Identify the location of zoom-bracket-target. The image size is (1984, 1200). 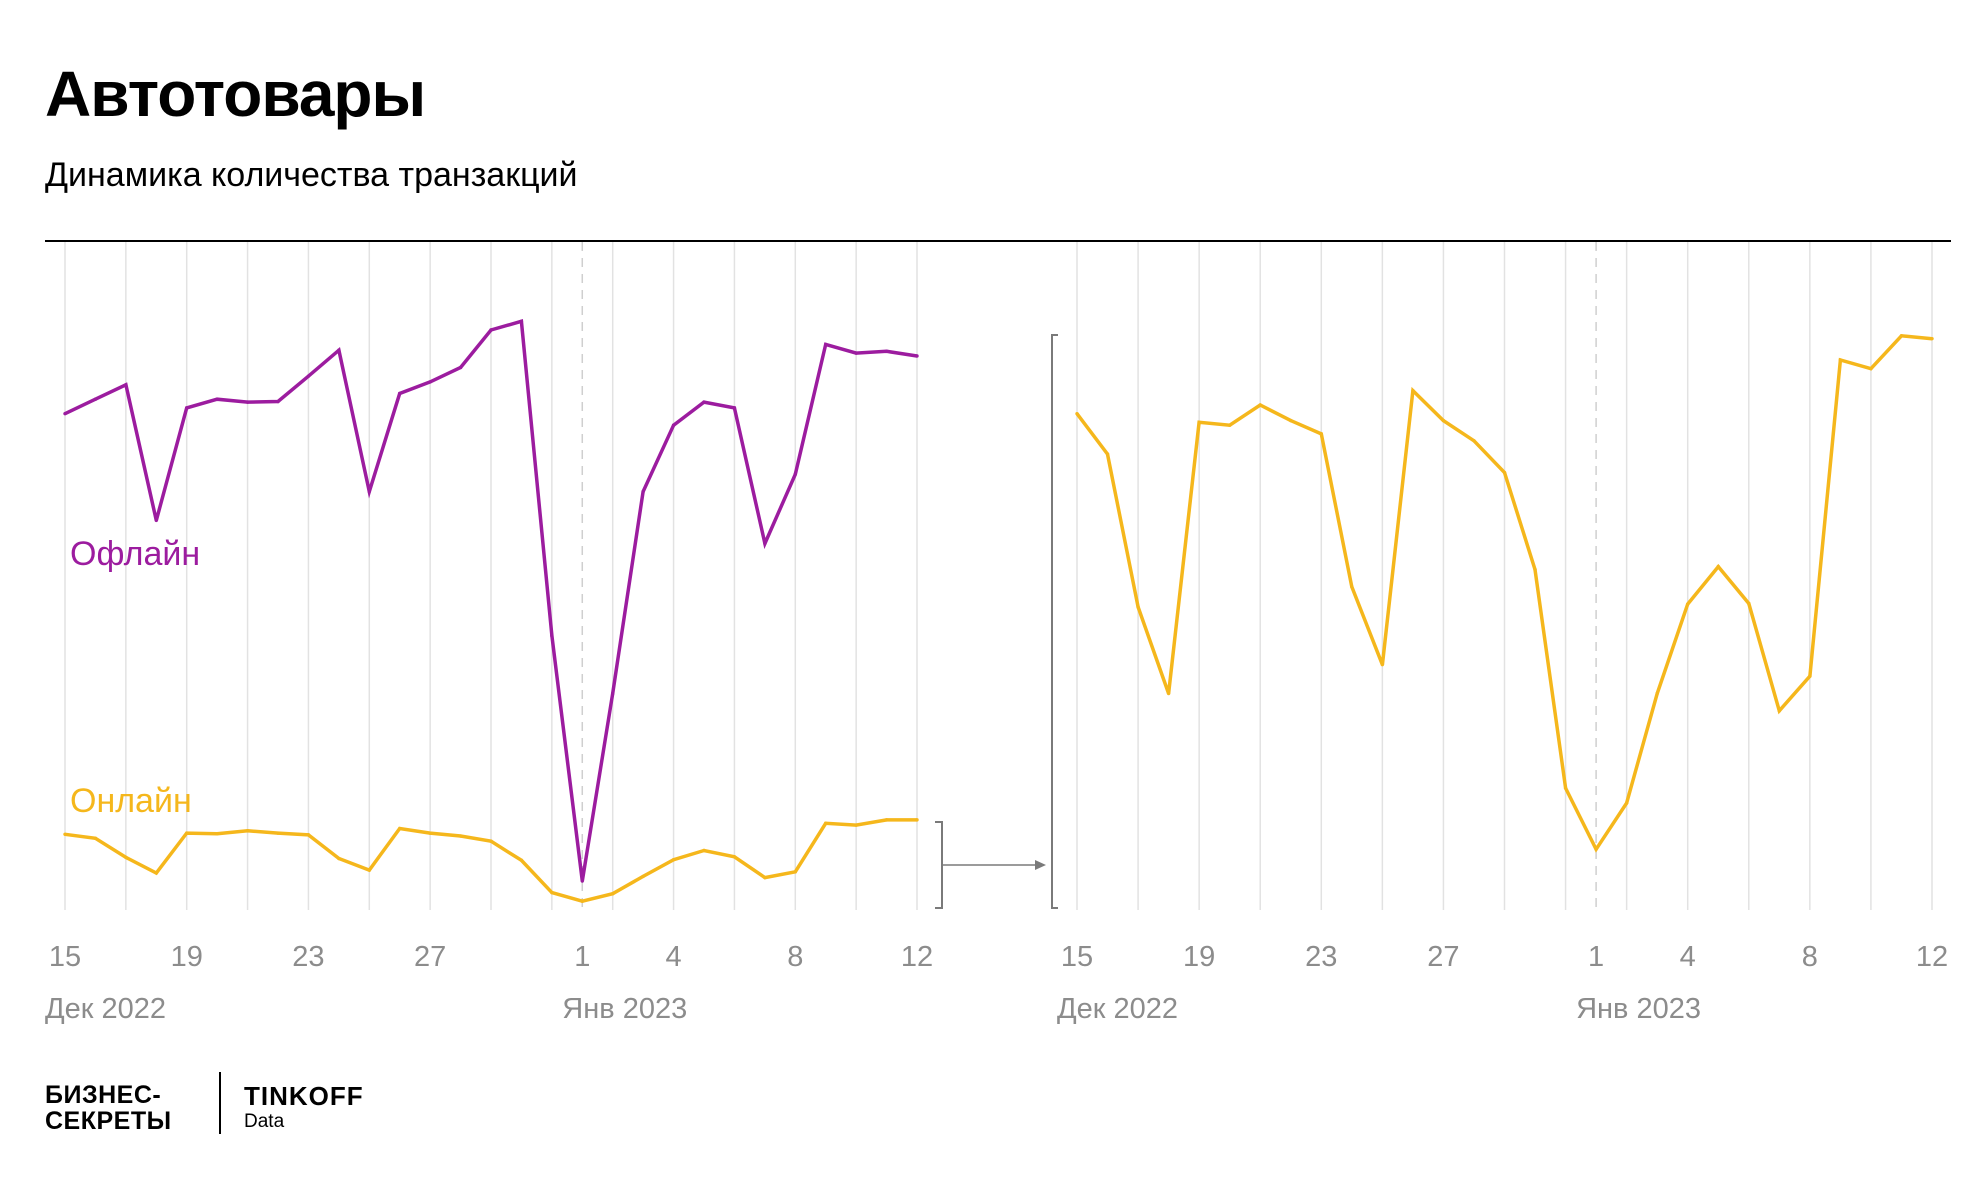
(1054, 621).